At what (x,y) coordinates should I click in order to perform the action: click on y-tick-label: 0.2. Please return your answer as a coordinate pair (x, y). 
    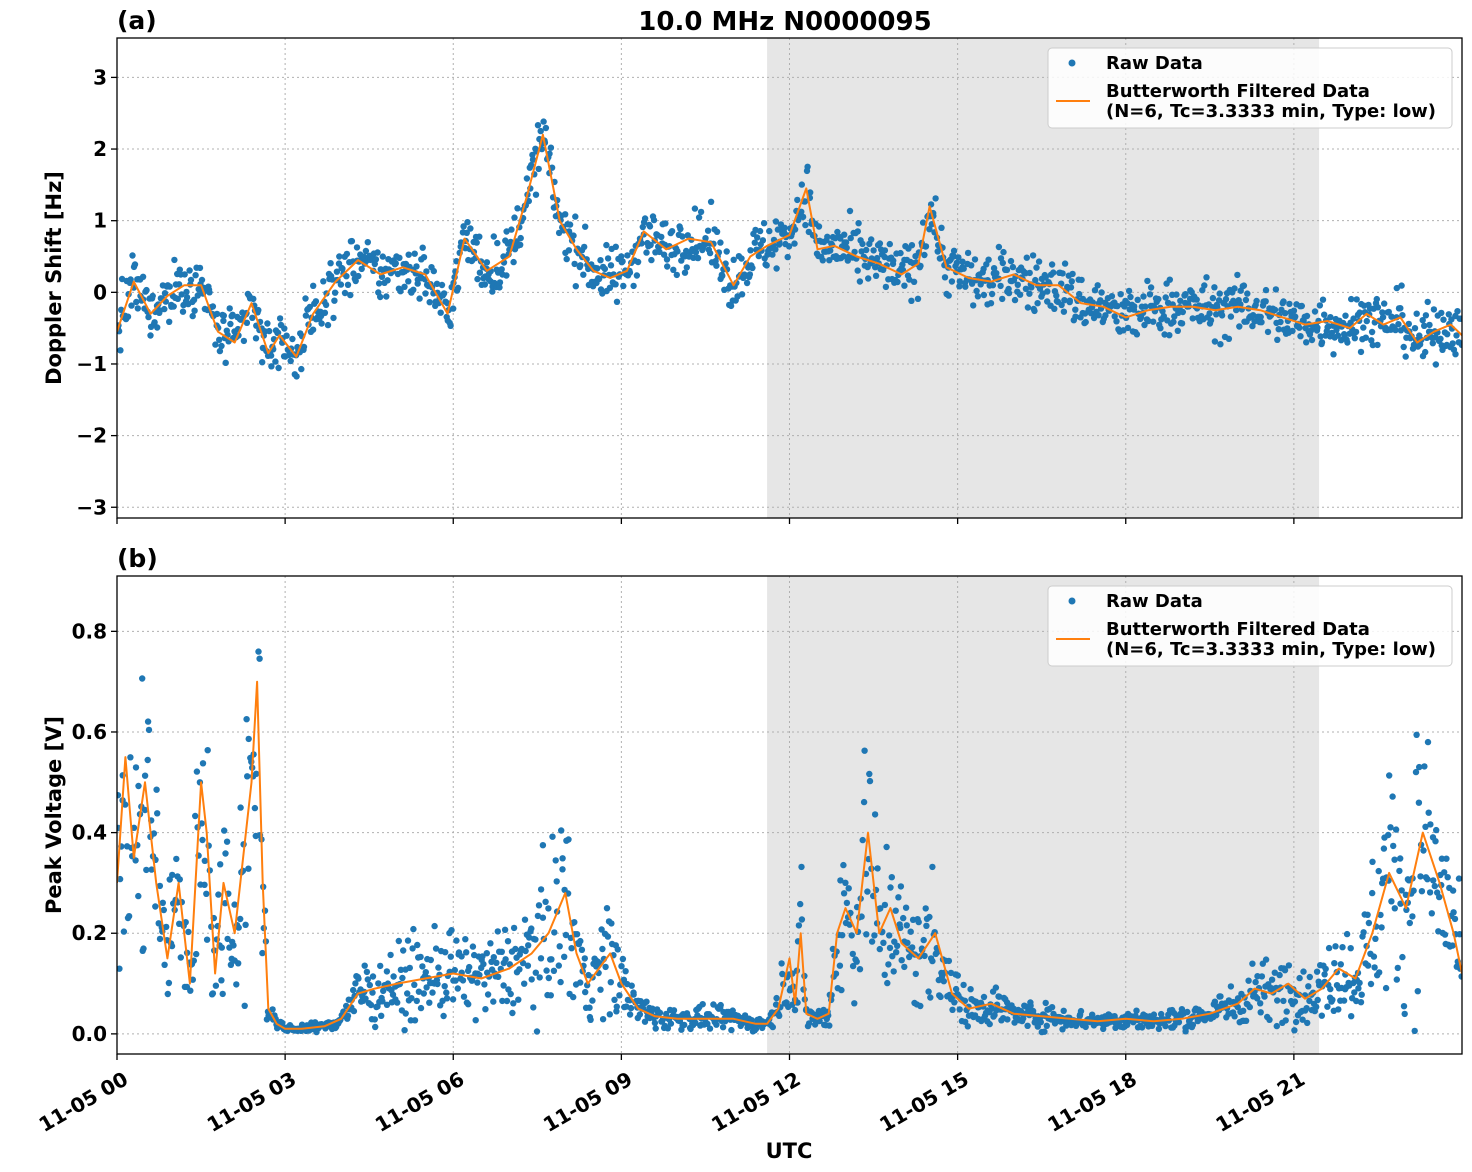
    Looking at the image, I should click on (89, 933).